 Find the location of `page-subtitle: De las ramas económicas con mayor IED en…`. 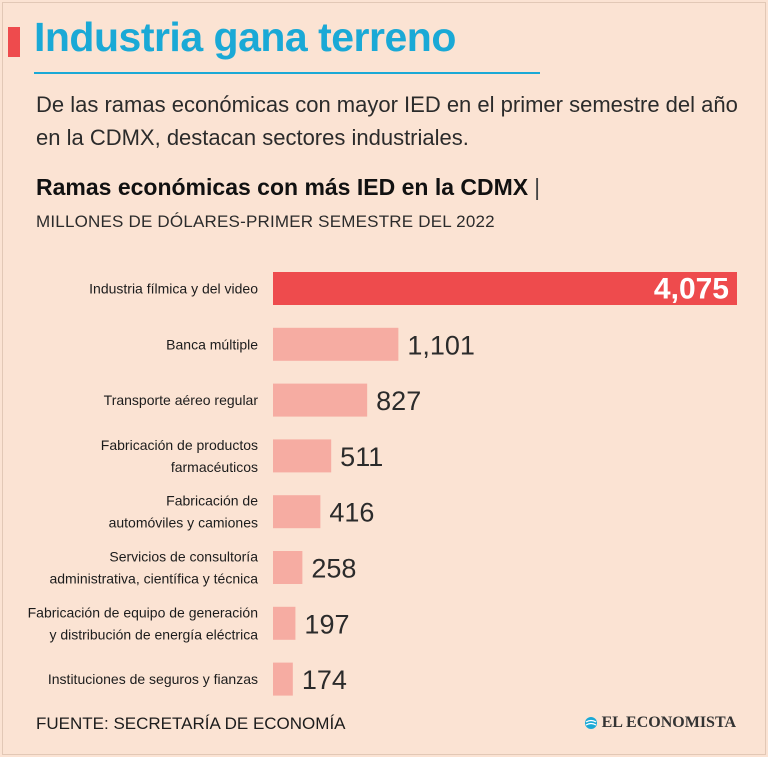

page-subtitle: De las ramas económicas con mayor IED en… is located at coordinates (387, 121).